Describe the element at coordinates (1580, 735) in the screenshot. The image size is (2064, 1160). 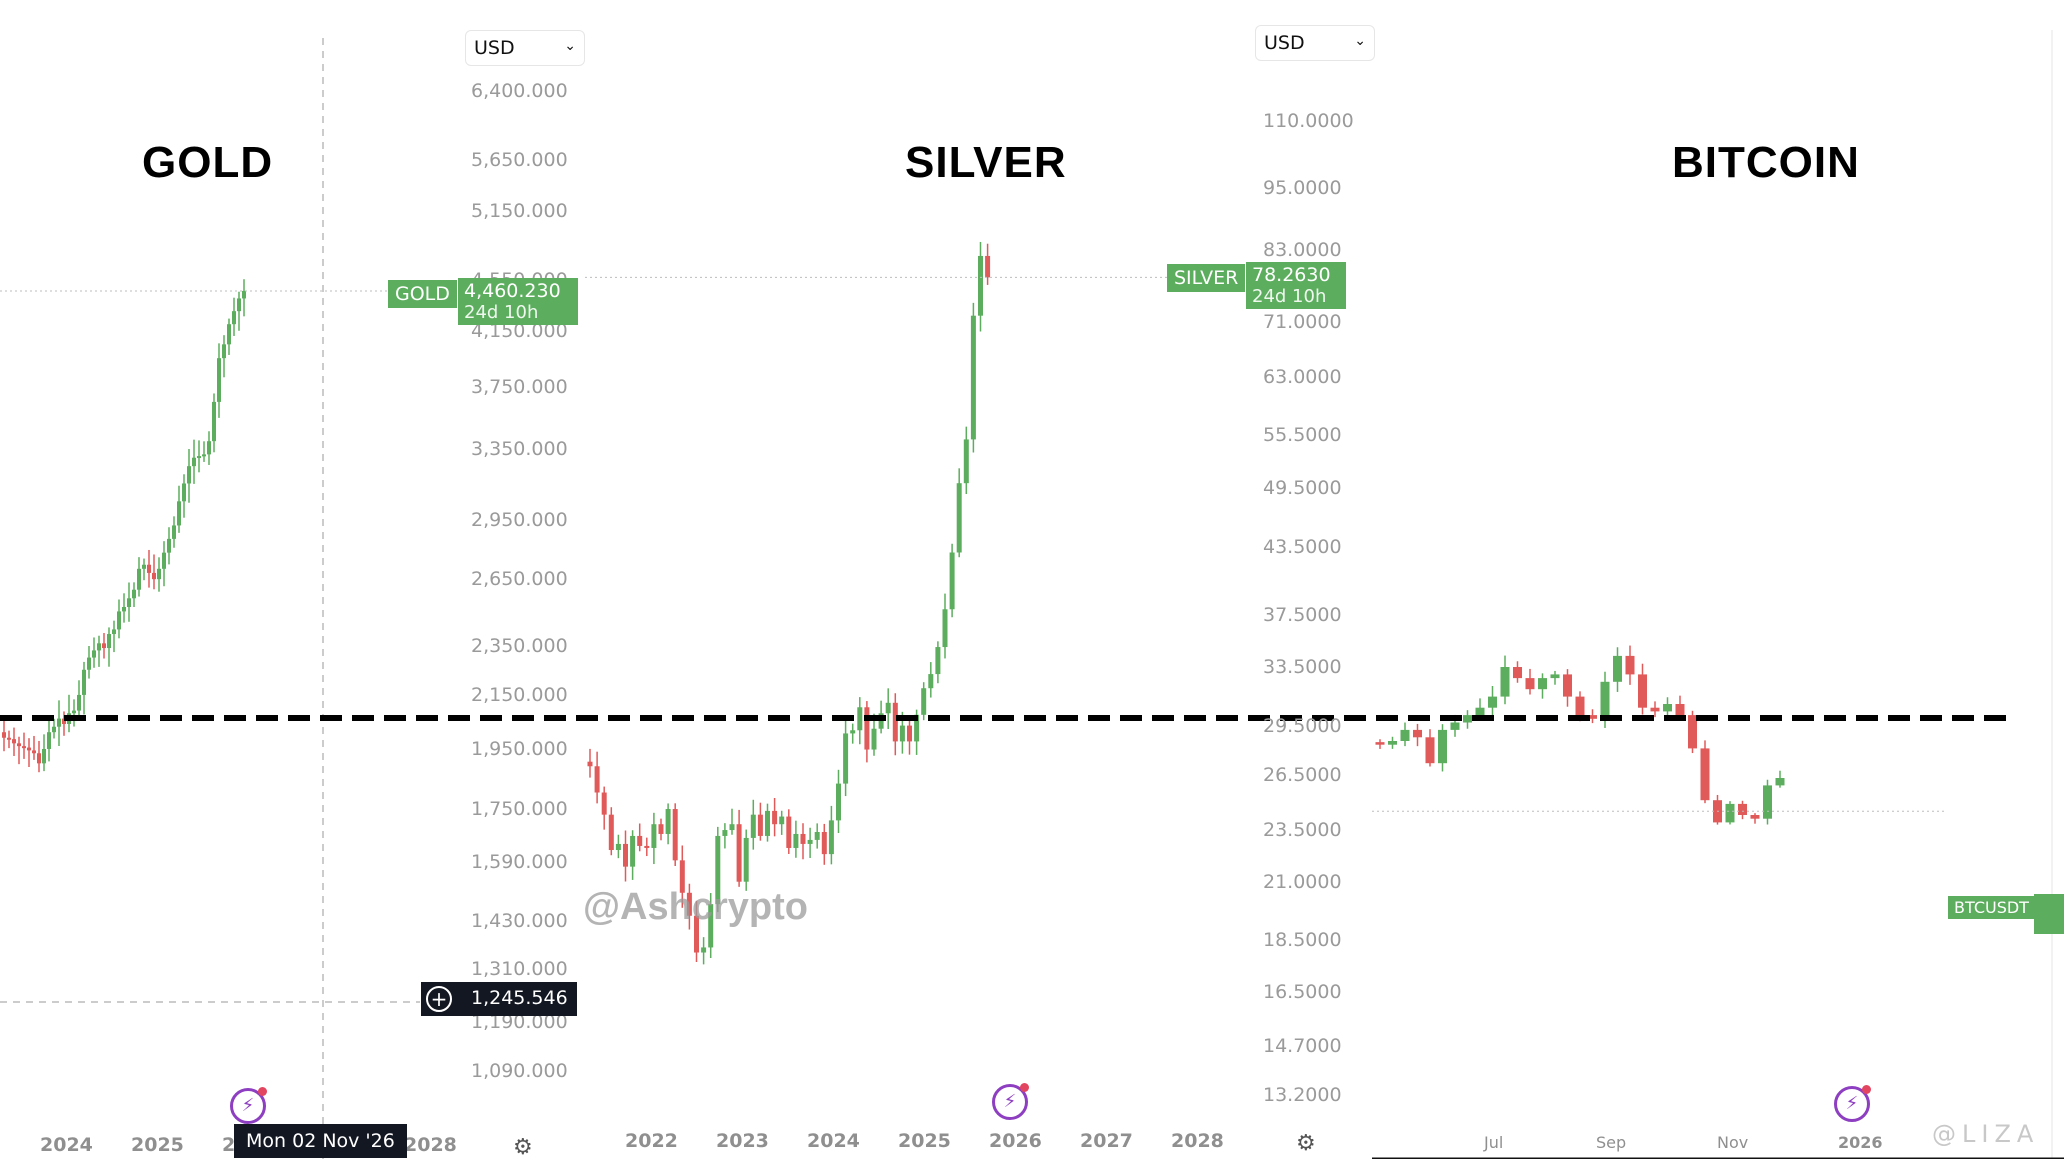
I see `bitcoin-plot-area` at that location.